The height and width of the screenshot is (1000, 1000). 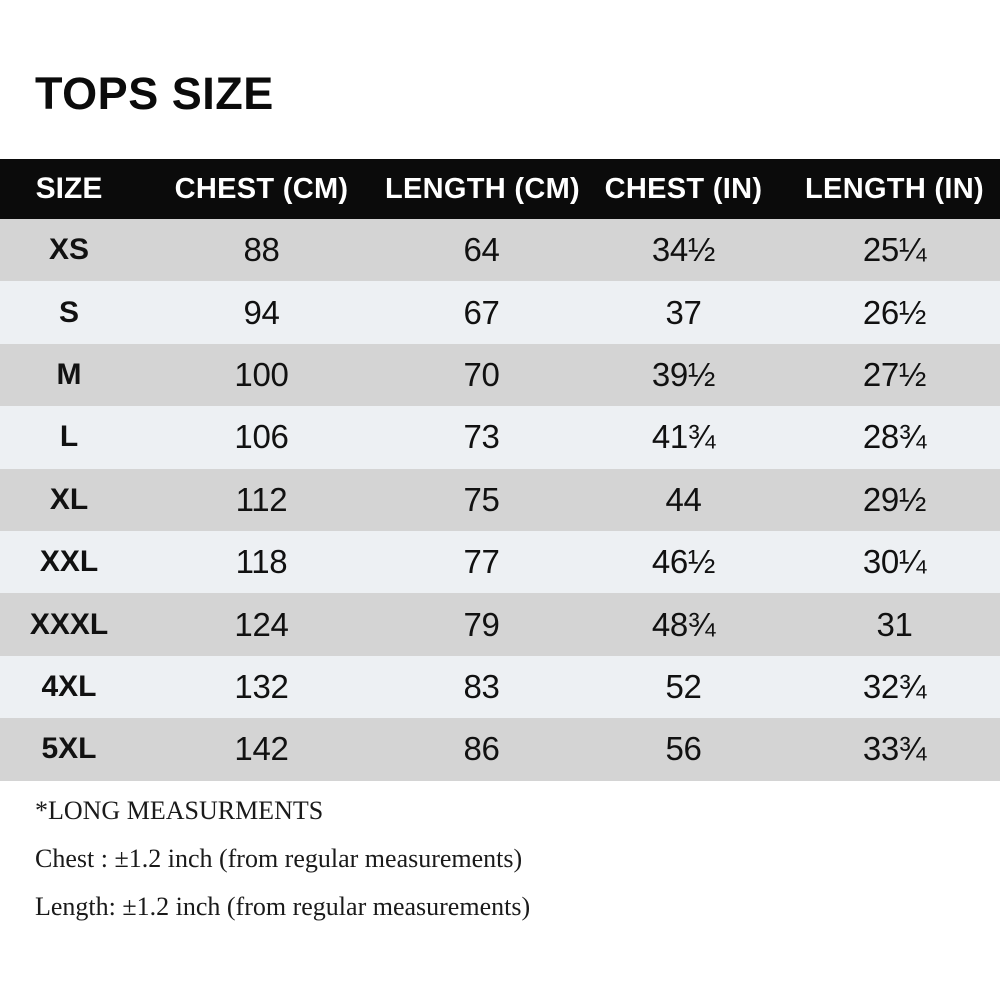 What do you see at coordinates (69, 188) in the screenshot?
I see `column-header-size: SIZE` at bounding box center [69, 188].